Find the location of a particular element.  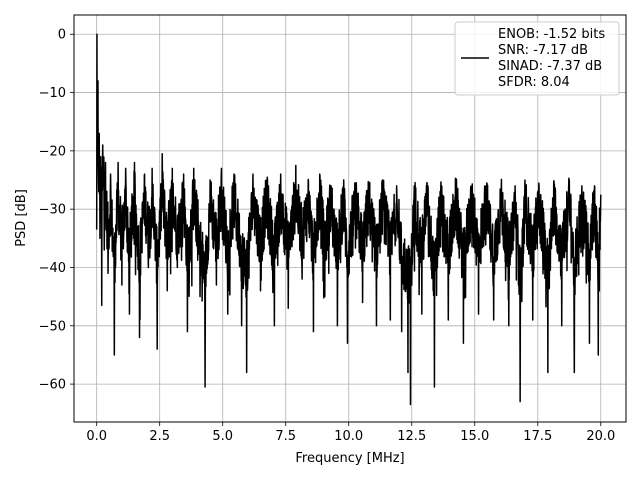

y-axis-ticks: 0 −10 −20 −30 −40 −50 −60 is located at coordinates (56, 210).